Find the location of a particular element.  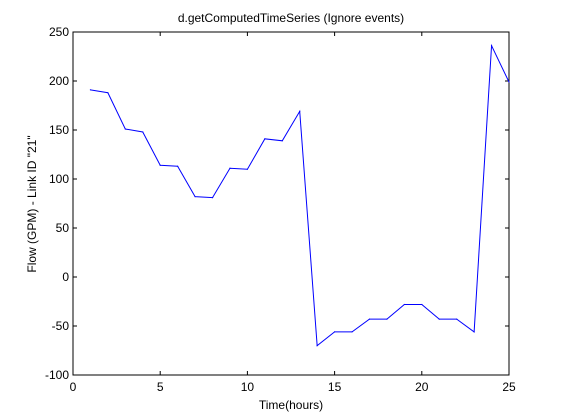

y-tick-label: -100 is located at coordinates (57, 375).